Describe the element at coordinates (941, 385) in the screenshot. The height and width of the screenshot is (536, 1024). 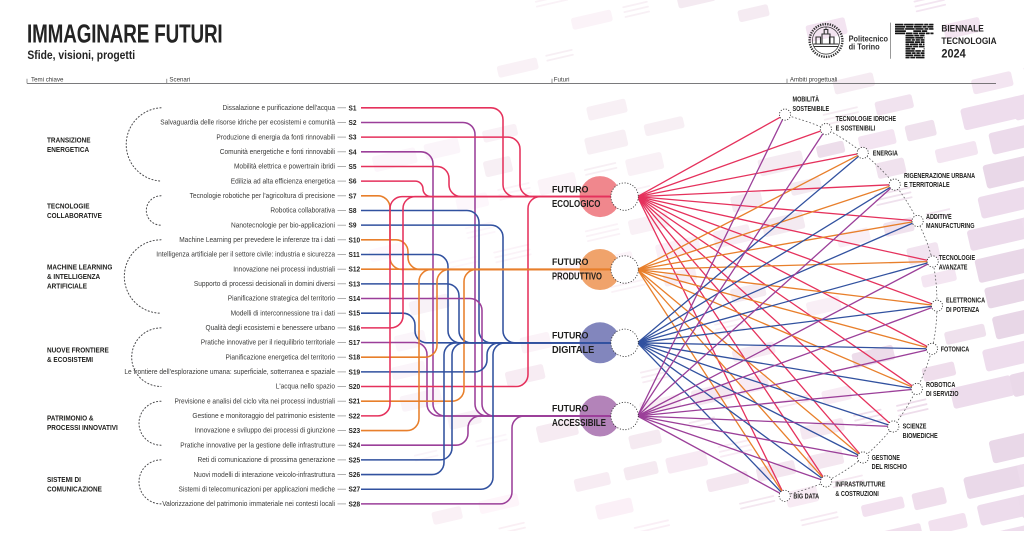
I see `svg-text: ROBOTICA` at that location.